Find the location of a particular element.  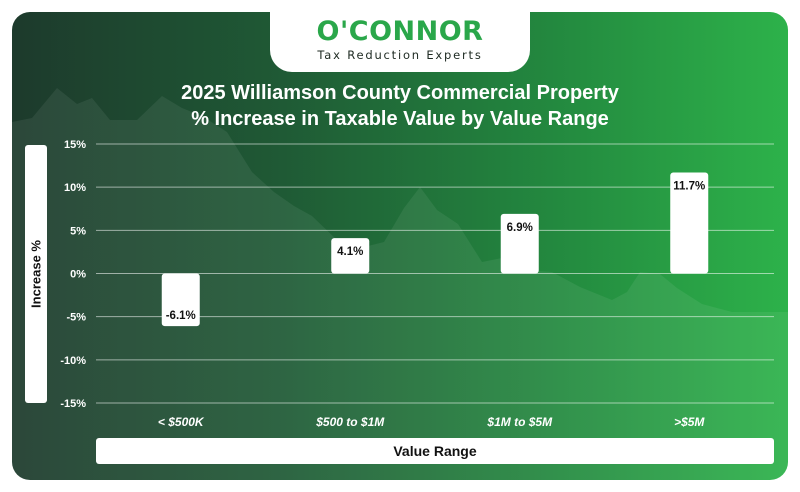

bar-value-label: 11.7% is located at coordinates (689, 186).